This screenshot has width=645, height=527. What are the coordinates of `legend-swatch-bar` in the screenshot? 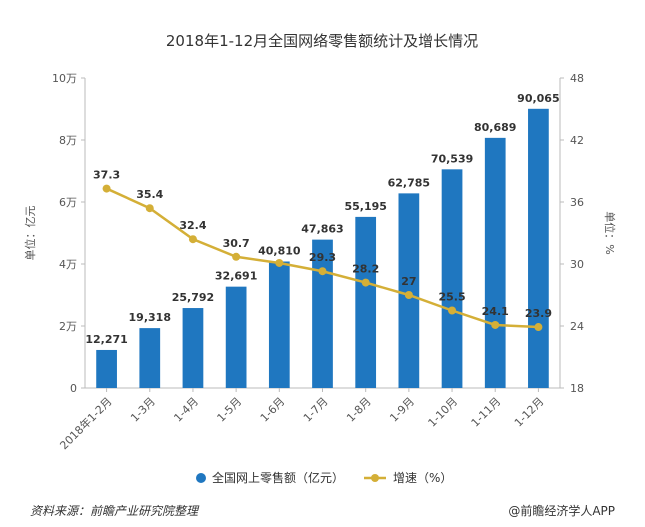 It's located at (201, 478).